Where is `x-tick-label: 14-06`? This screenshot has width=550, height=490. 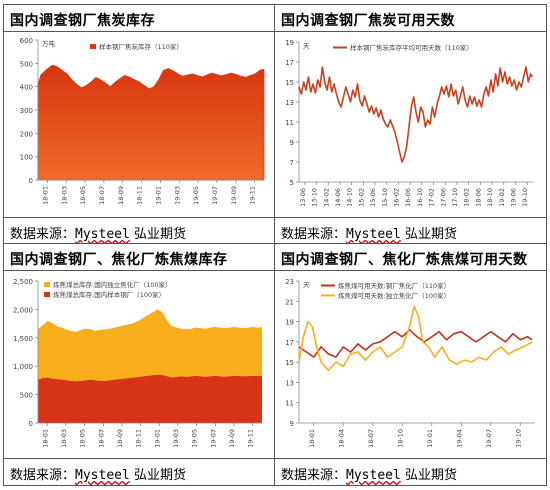 x-tick-label: 14-06 is located at coordinates (338, 197).